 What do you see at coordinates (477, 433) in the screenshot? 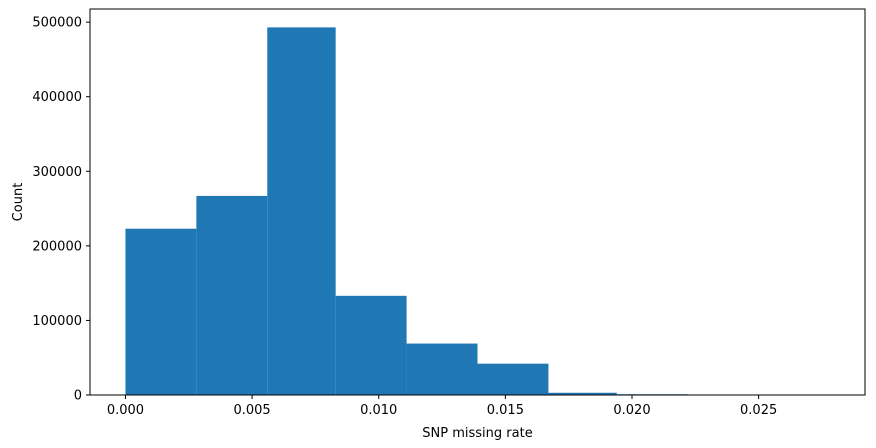
I see `x-axis-label: SNP missing rate` at bounding box center [477, 433].